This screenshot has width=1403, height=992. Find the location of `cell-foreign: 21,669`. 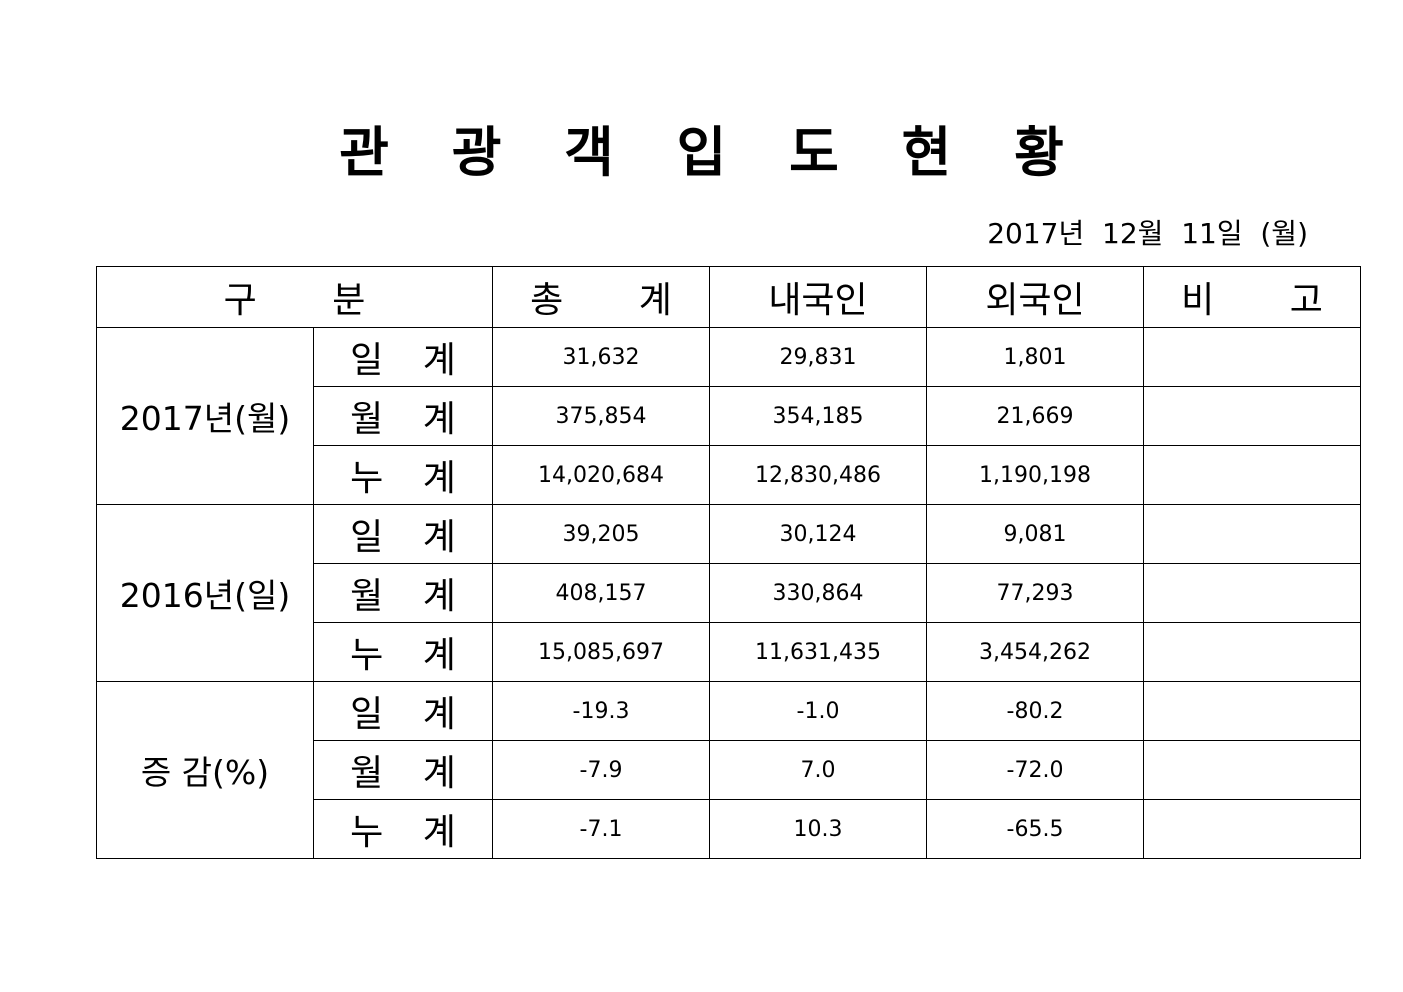

cell-foreign: 21,669 is located at coordinates (1035, 416).